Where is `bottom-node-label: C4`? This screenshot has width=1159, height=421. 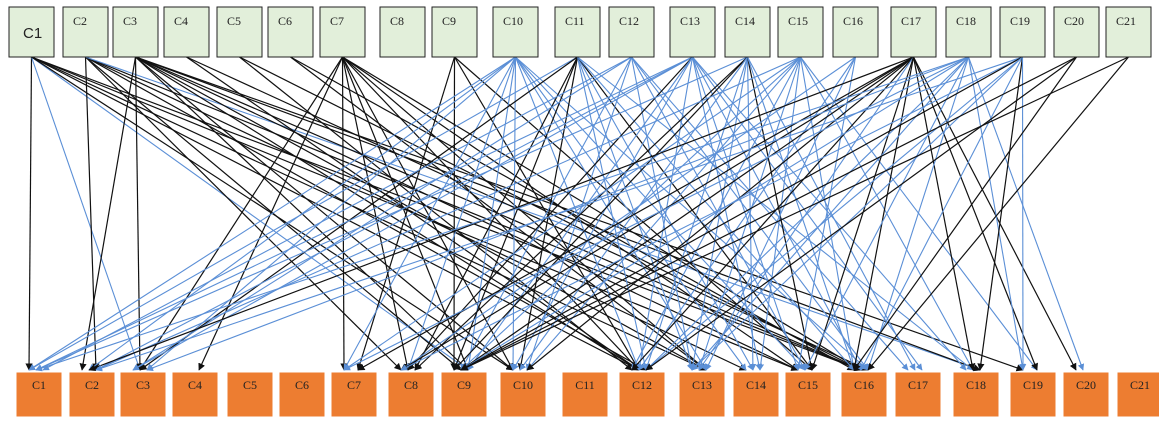 bottom-node-label: C4 is located at coordinates (195, 385).